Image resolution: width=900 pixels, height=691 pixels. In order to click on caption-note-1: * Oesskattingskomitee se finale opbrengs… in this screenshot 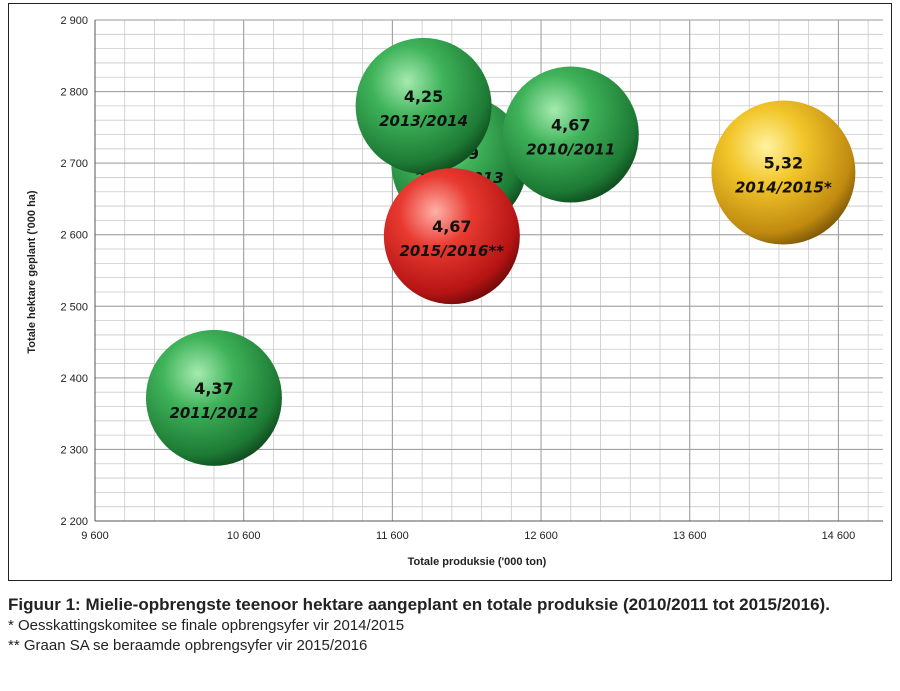, I will do `click(206, 625)`.